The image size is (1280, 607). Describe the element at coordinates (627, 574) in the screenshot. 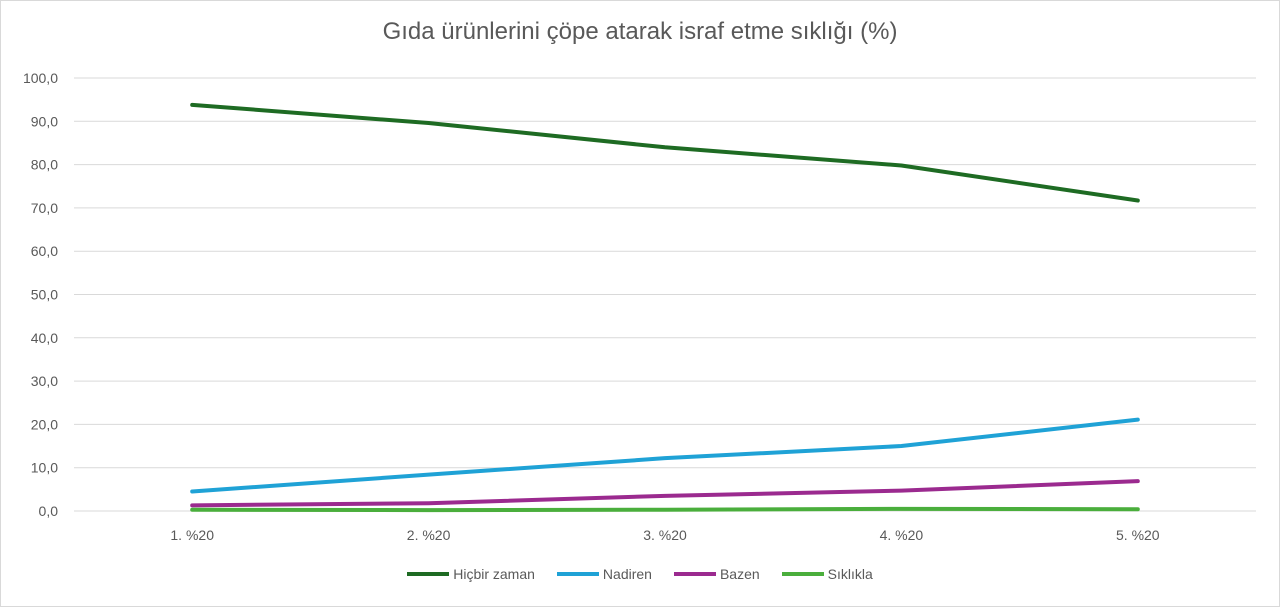

I see `legend-label: Nadiren` at that location.